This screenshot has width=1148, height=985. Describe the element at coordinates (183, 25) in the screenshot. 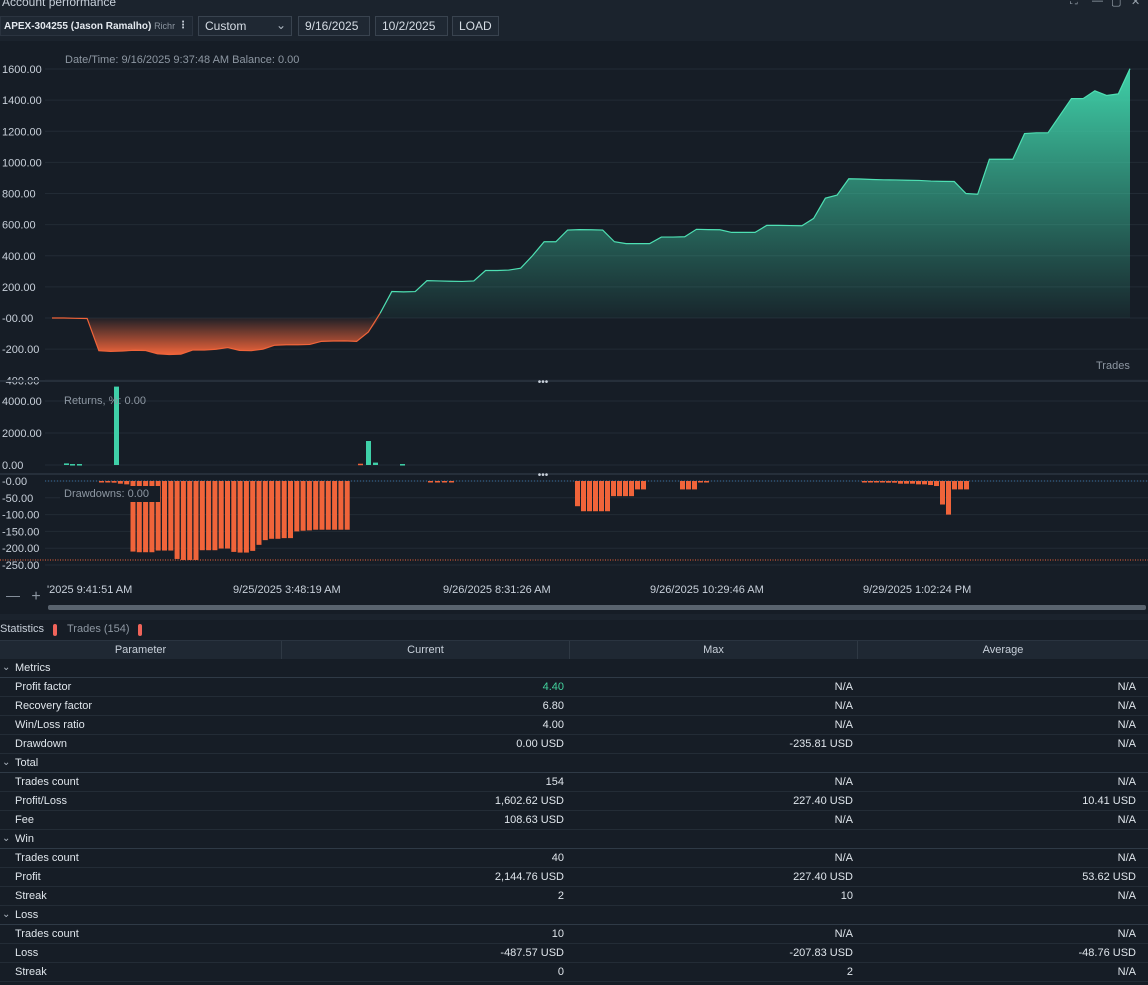

I see `account-menu-icon: ⋮` at that location.